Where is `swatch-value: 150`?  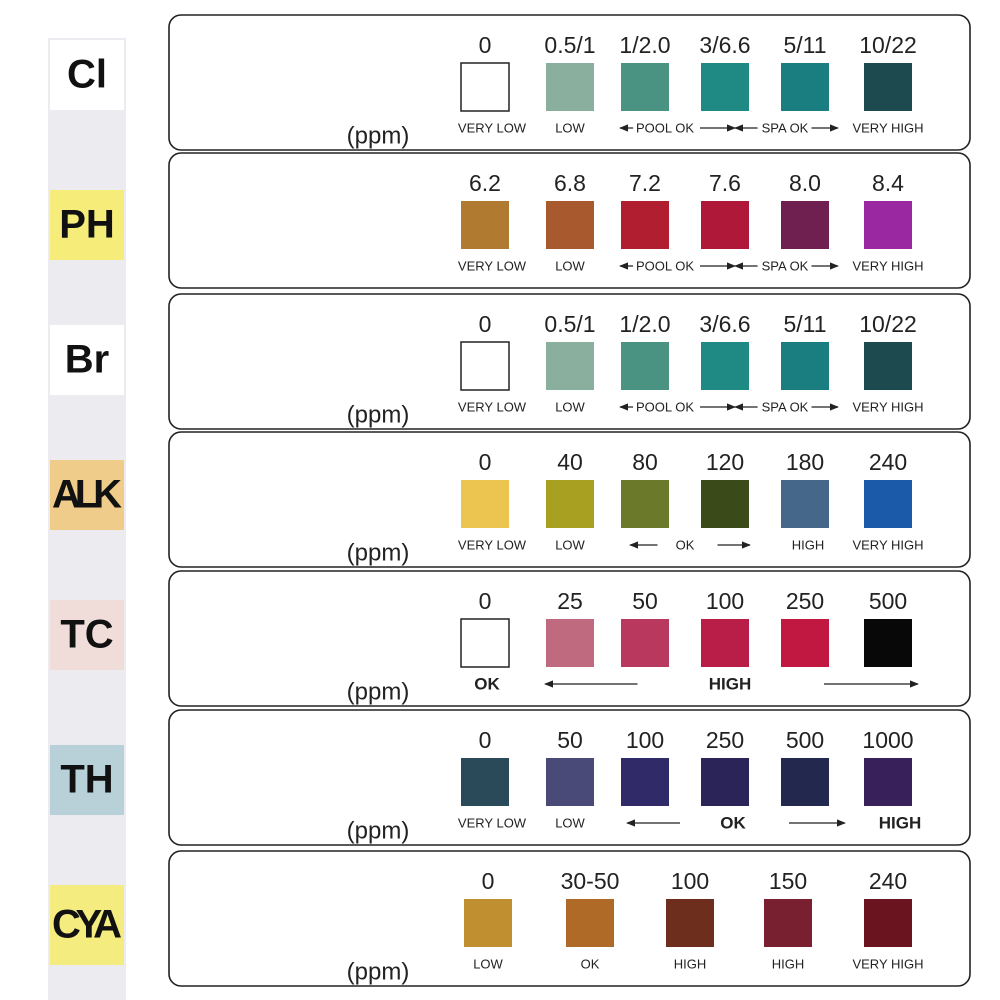
swatch-value: 150 is located at coordinates (788, 881).